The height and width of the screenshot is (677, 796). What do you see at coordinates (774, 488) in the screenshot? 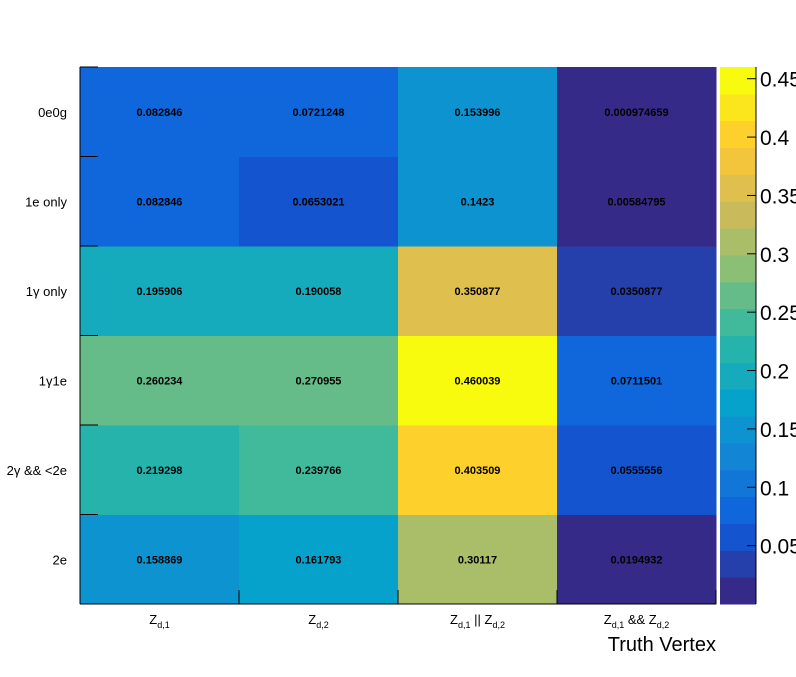
I see `colorbar-tick-label: 0.1` at bounding box center [774, 488].